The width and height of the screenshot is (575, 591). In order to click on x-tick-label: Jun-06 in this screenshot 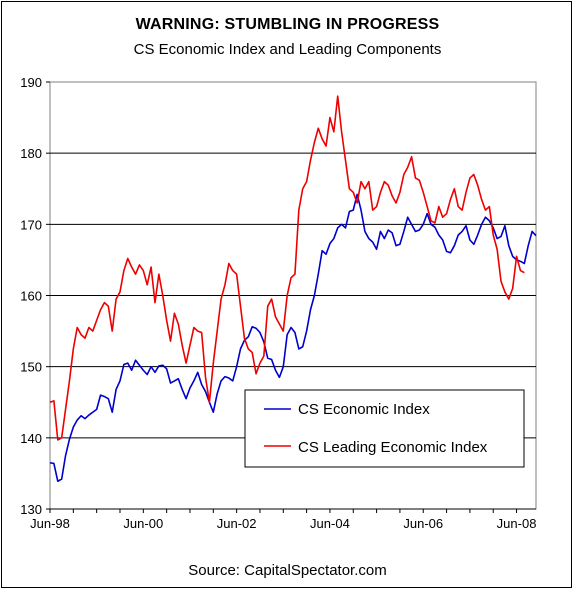, I will do `click(423, 523)`.